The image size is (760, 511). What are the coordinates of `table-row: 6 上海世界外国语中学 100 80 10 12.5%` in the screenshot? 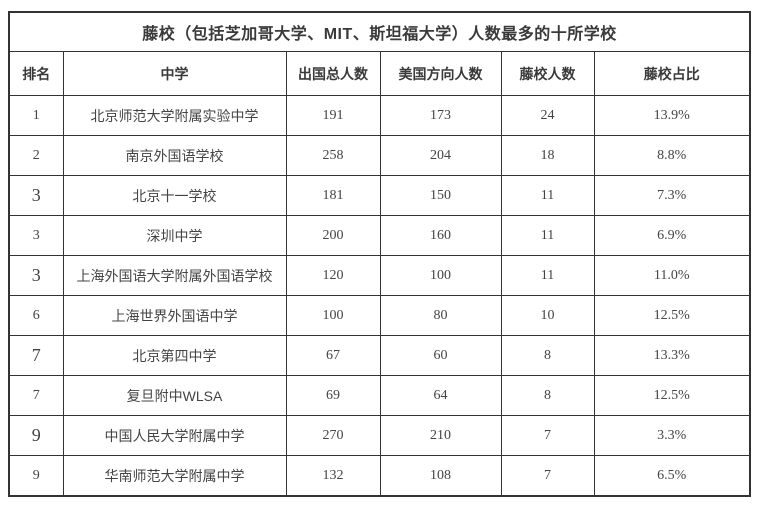 It's located at (379, 315).